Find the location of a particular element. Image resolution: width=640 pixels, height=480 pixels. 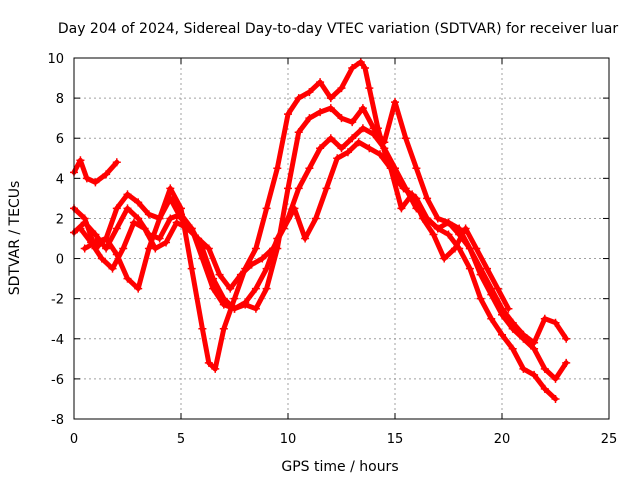

y-tick-label: 6 is located at coordinates (60, 139).